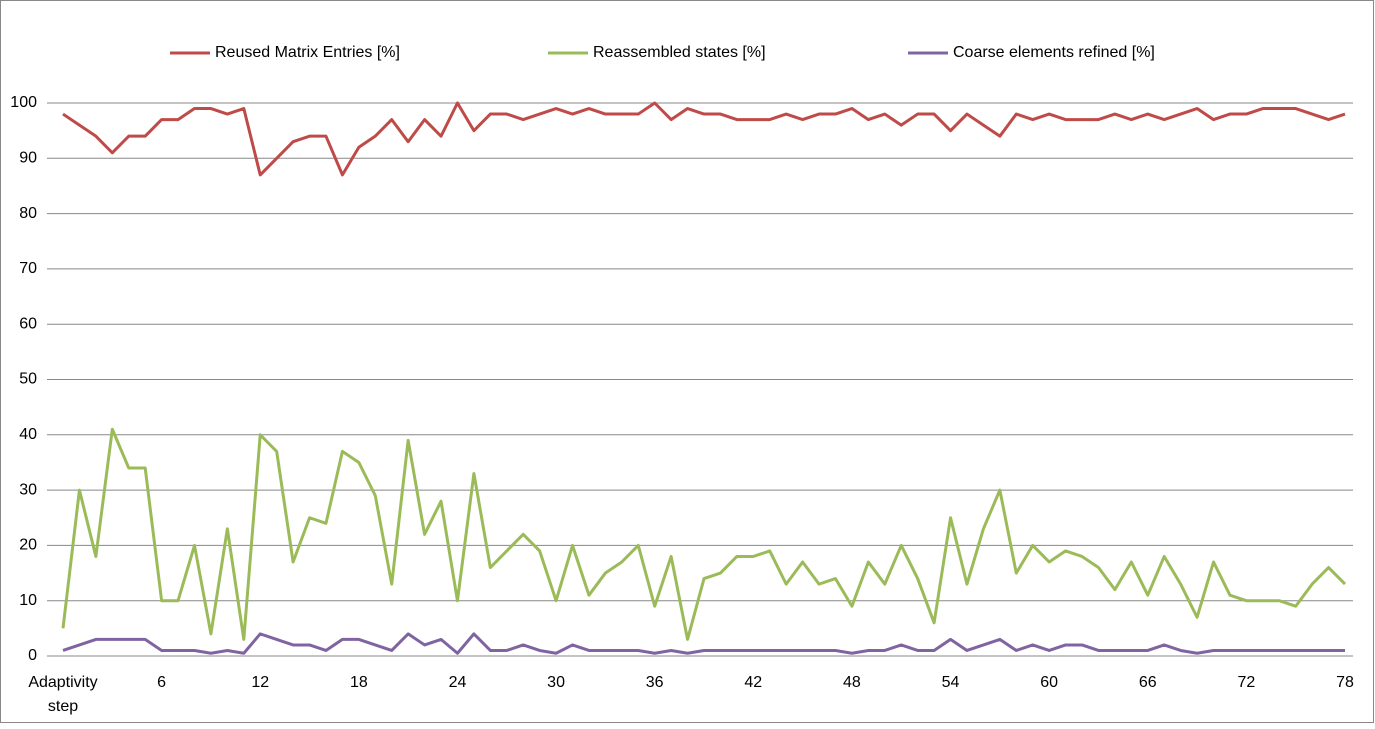 Image resolution: width=1375 pixels, height=729 pixels. Describe the element at coordinates (161, 682) in the screenshot. I see `x-tick-label: 6` at that location.